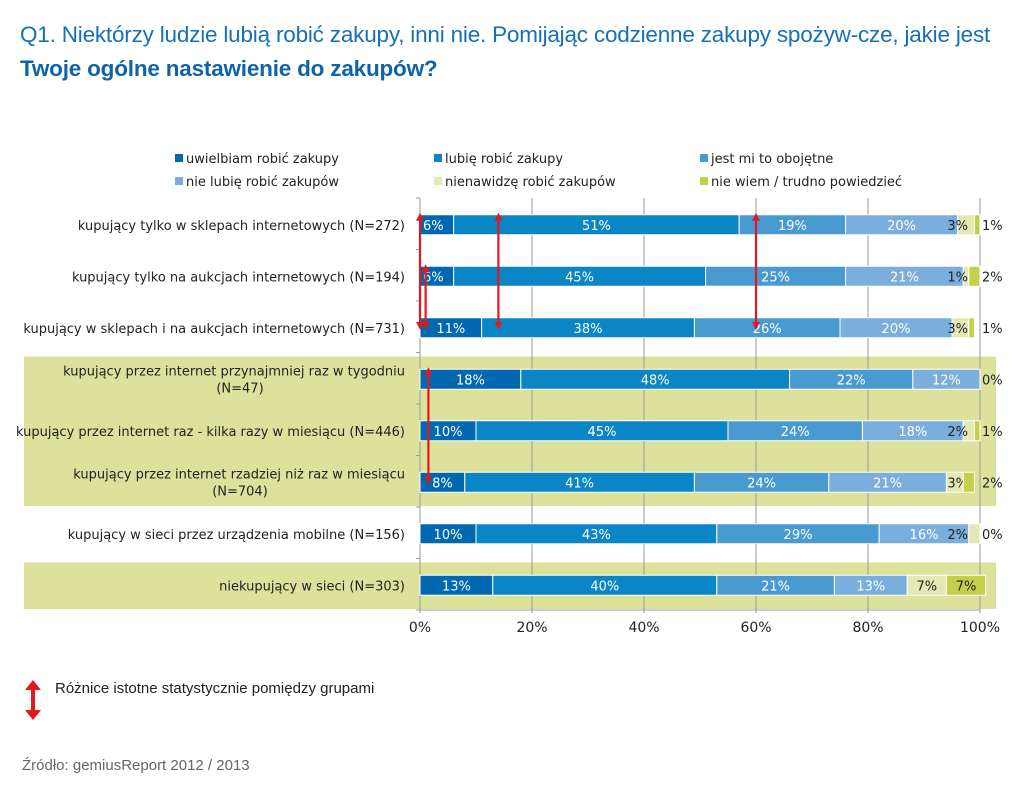 The height and width of the screenshot is (790, 1024). I want to click on source-note: Źródło: gemiusReport 2012 / 2013, so click(136, 765).